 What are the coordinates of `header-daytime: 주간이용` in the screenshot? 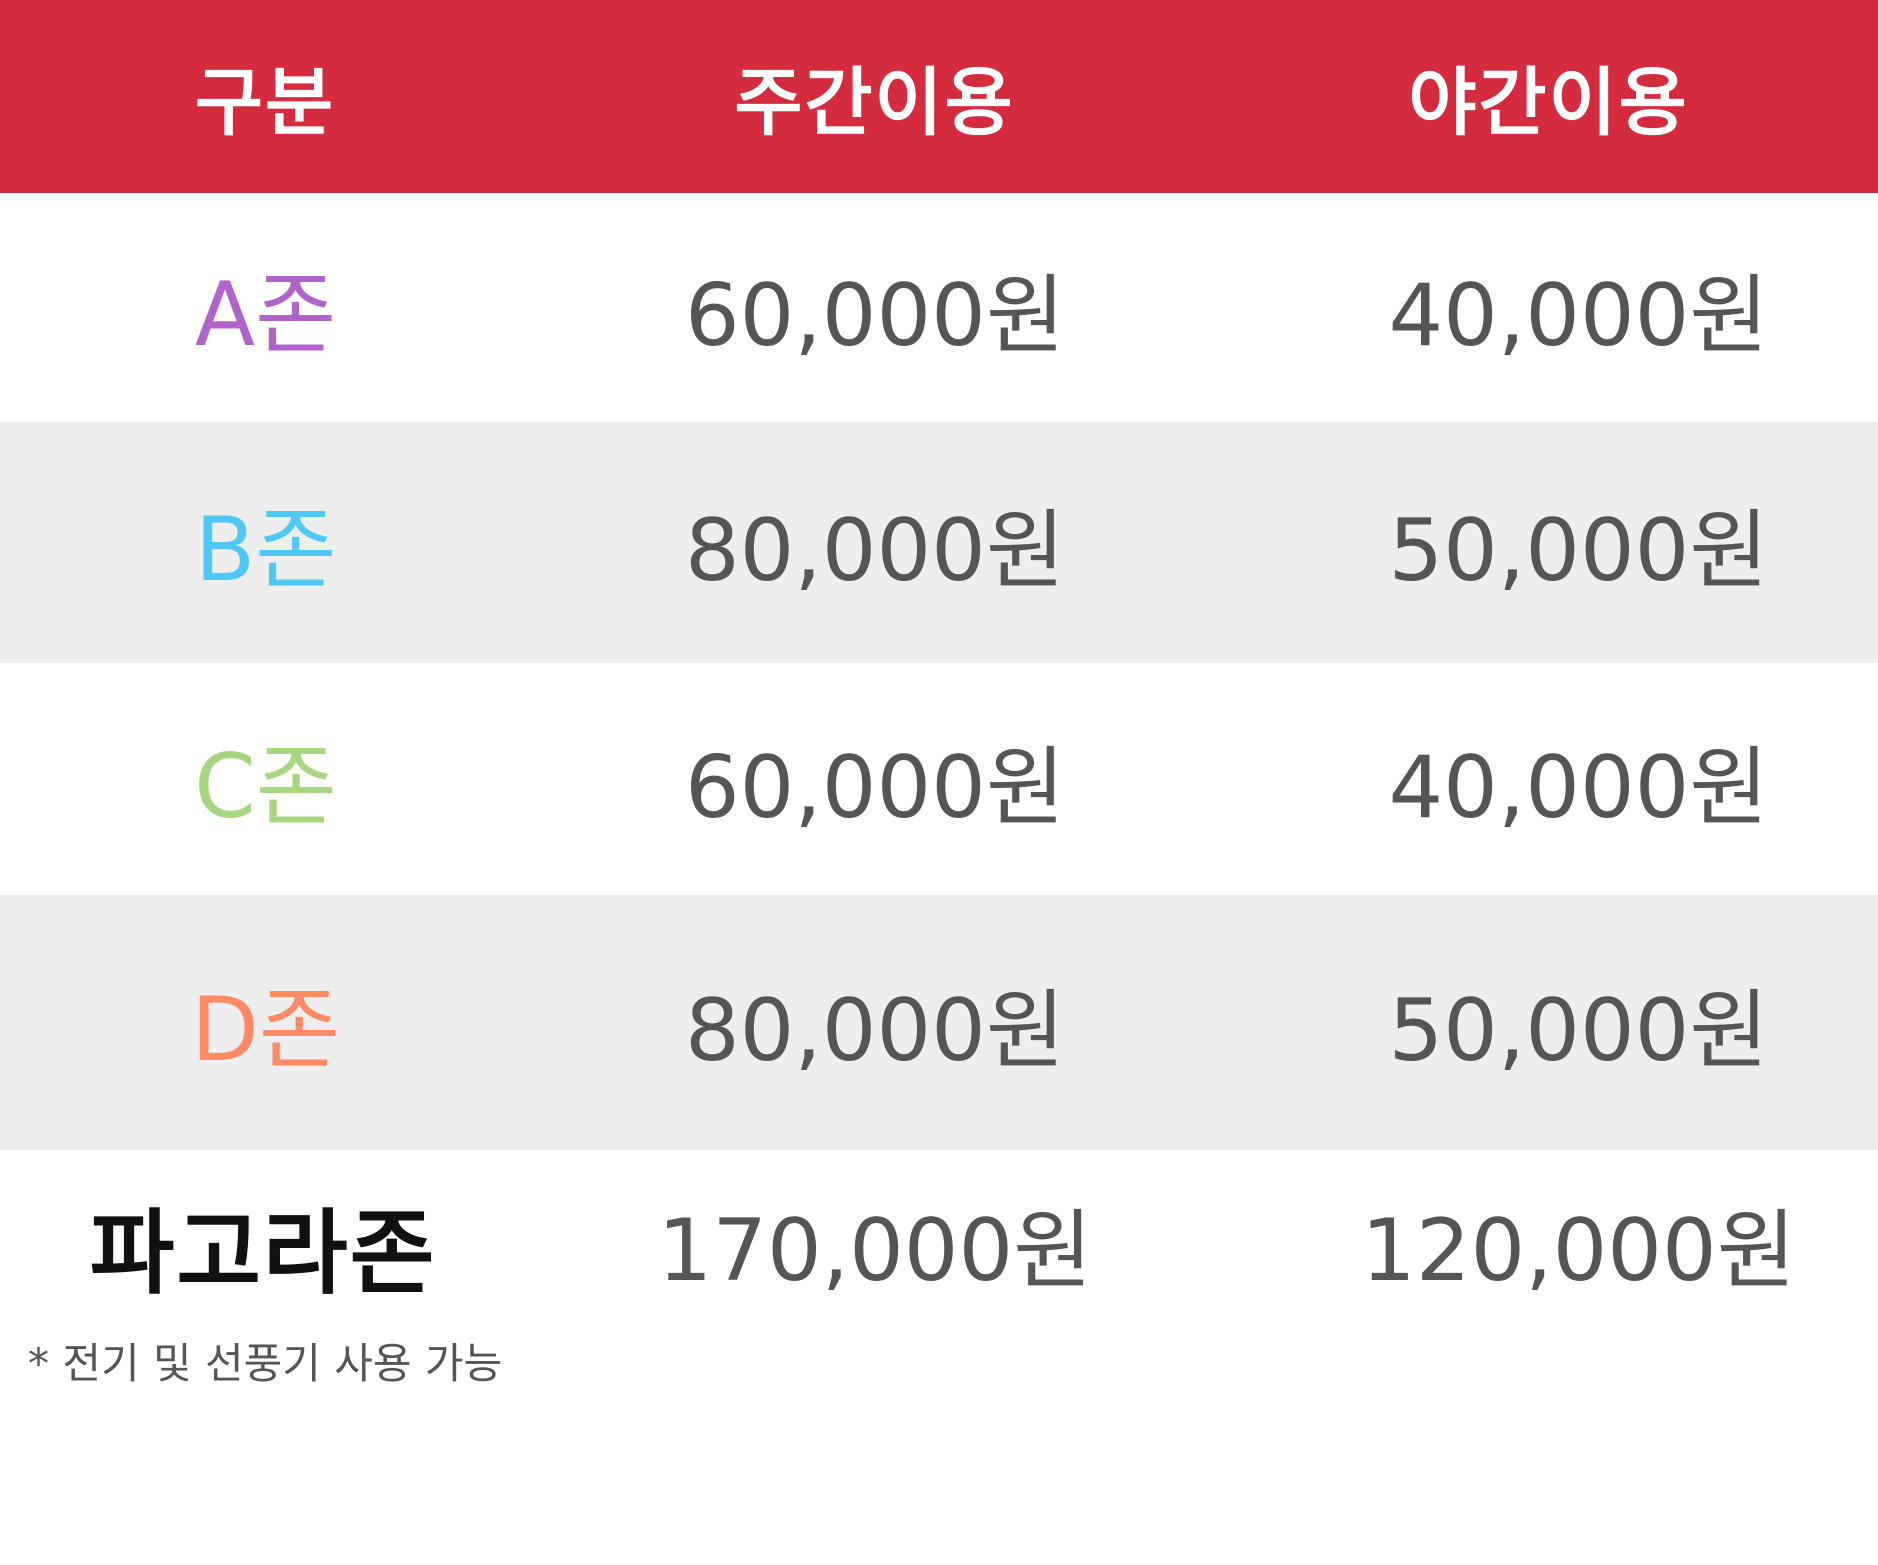 It's located at (875, 96).